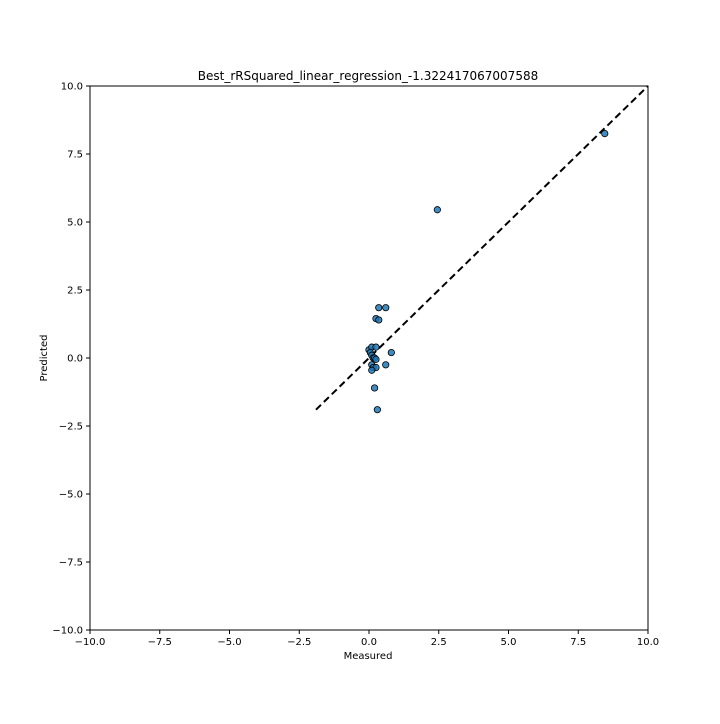  I want to click on x-tick-label: −2.5, so click(299, 642).